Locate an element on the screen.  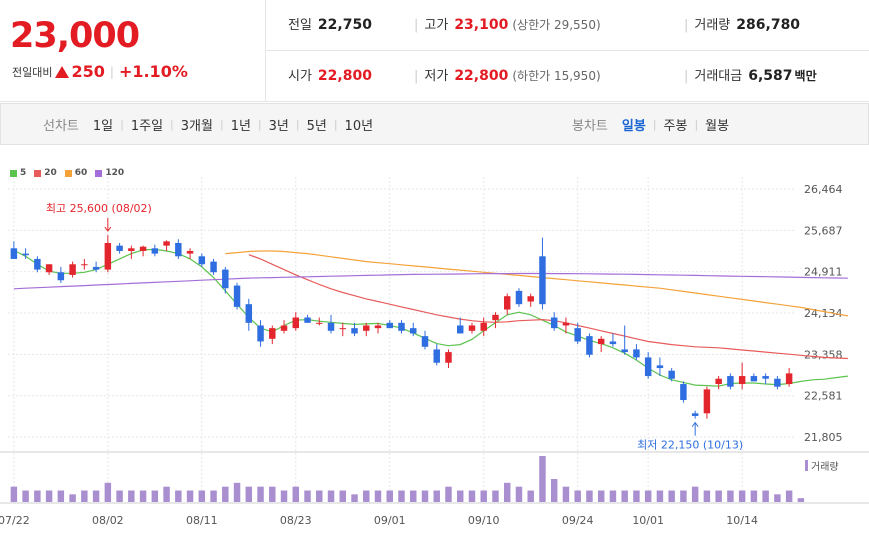
up-triangle-icon is located at coordinates (62, 71).